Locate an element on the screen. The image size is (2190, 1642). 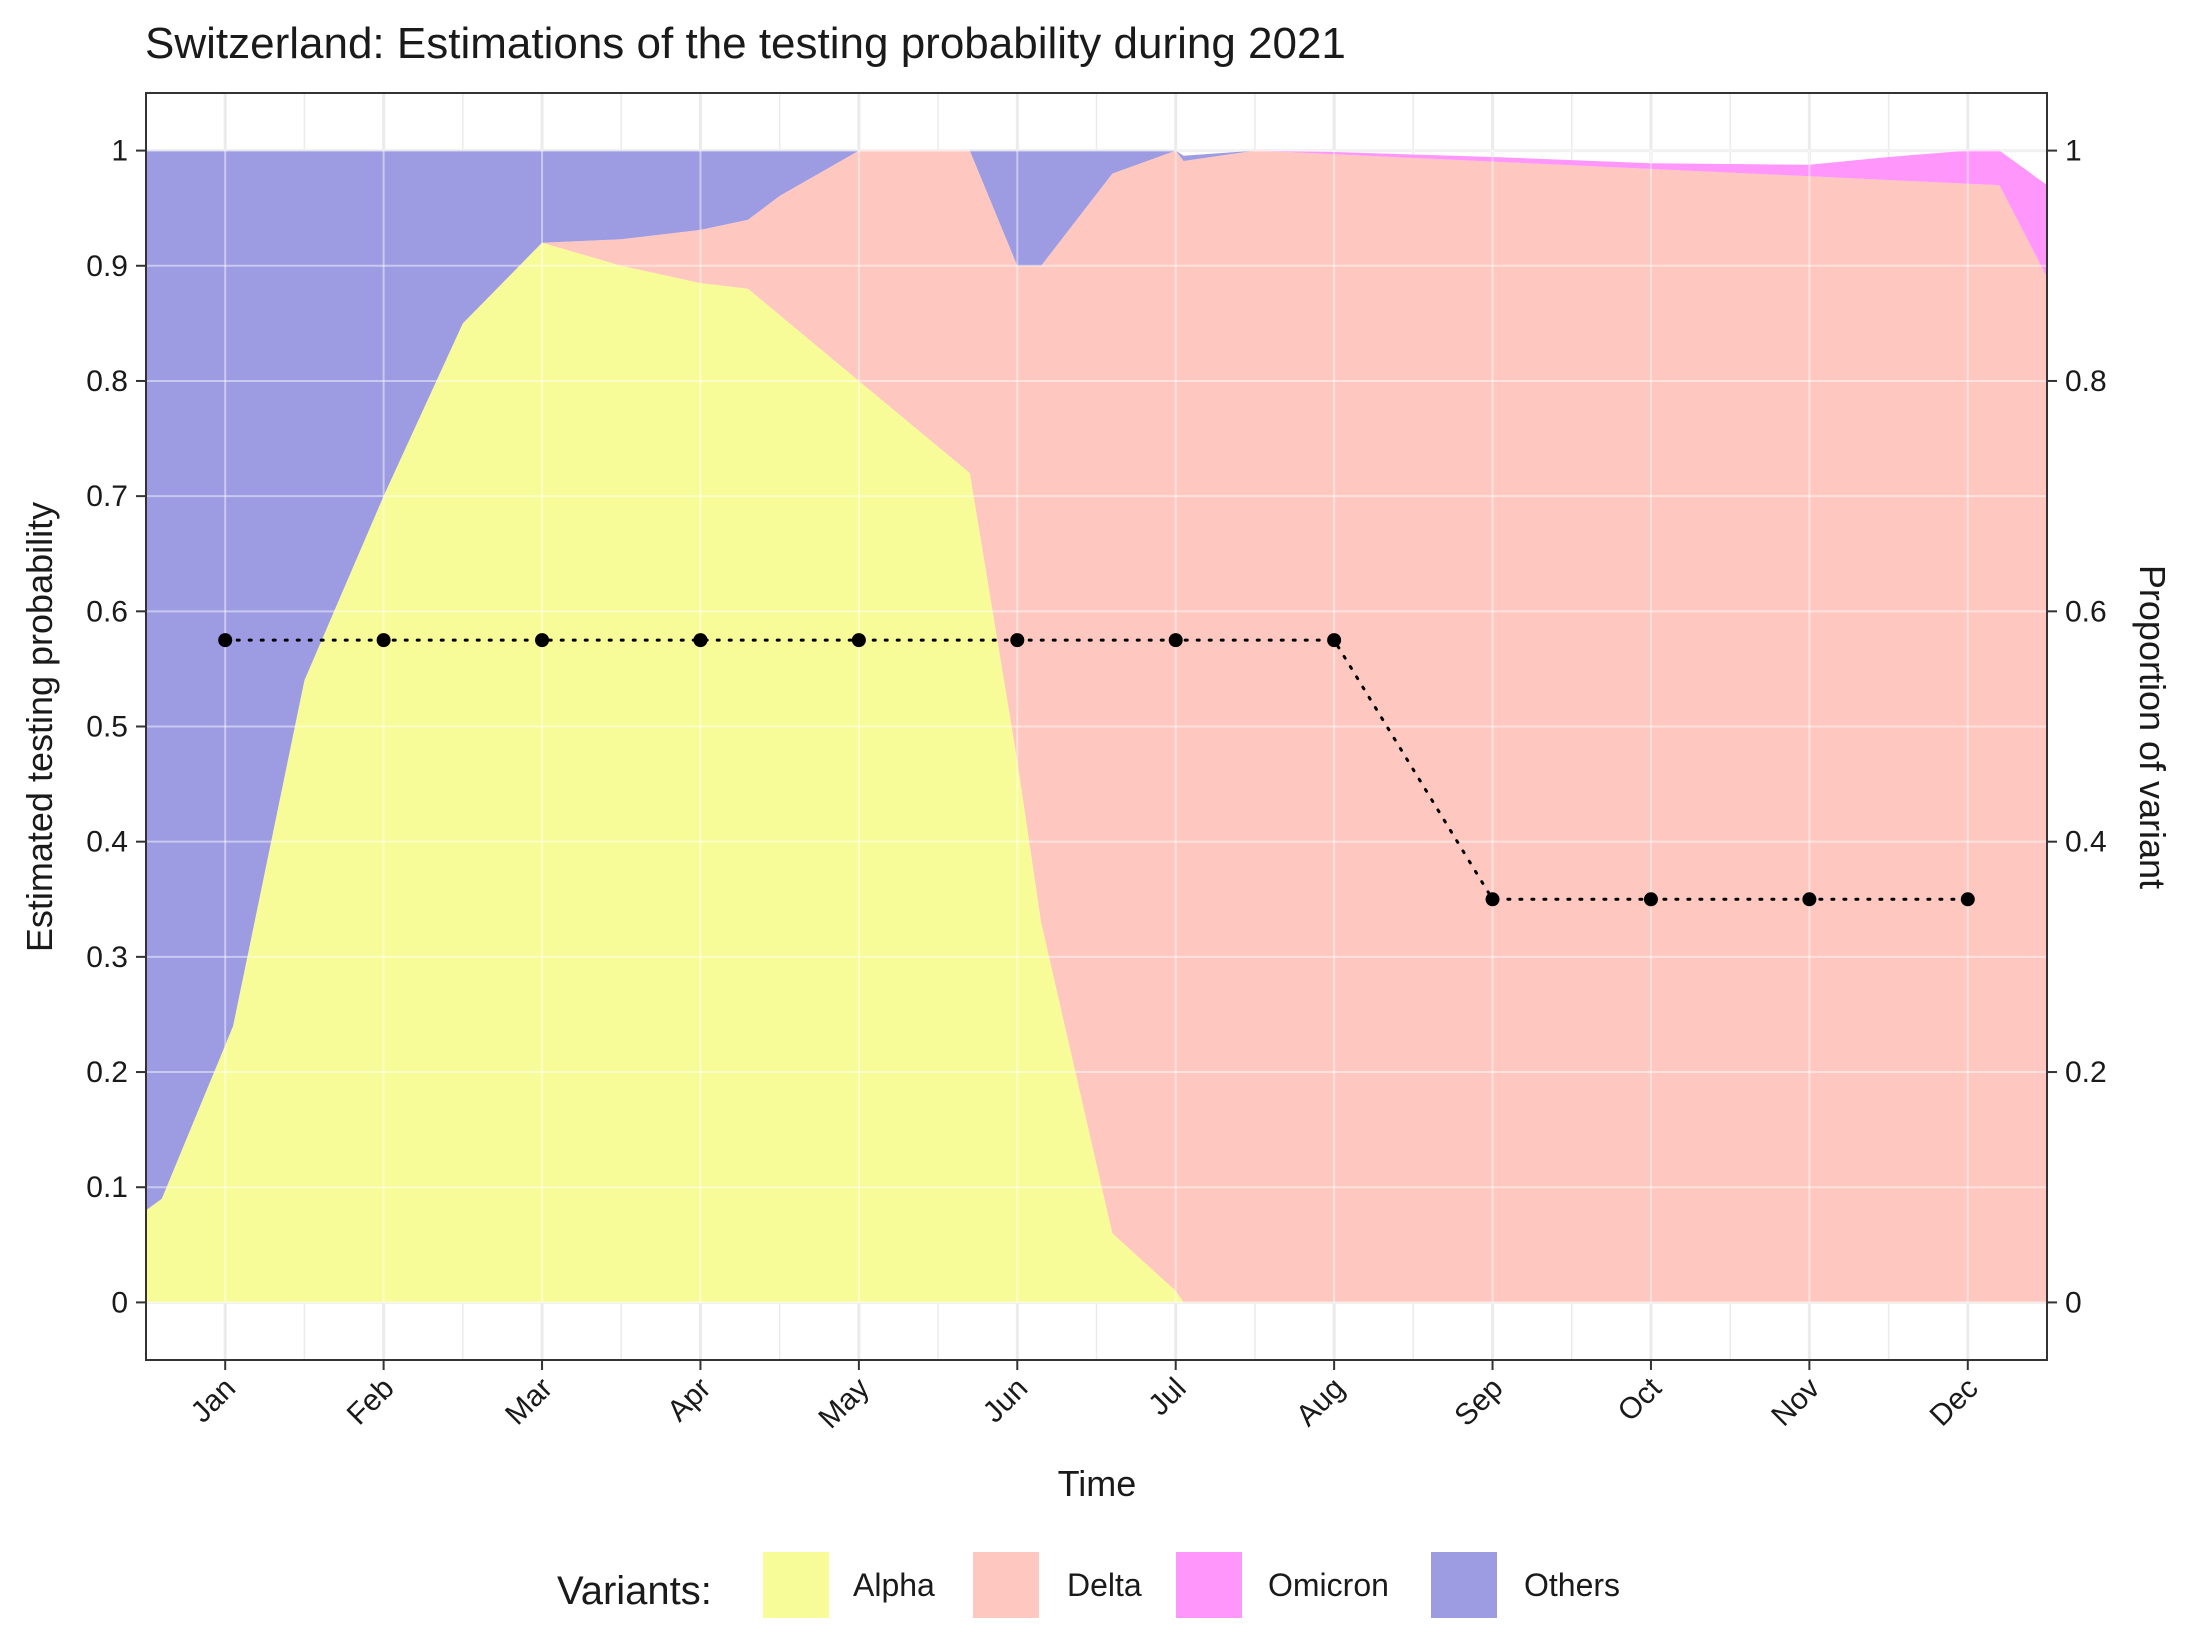
legend-key-others is located at coordinates (1464, 1585).